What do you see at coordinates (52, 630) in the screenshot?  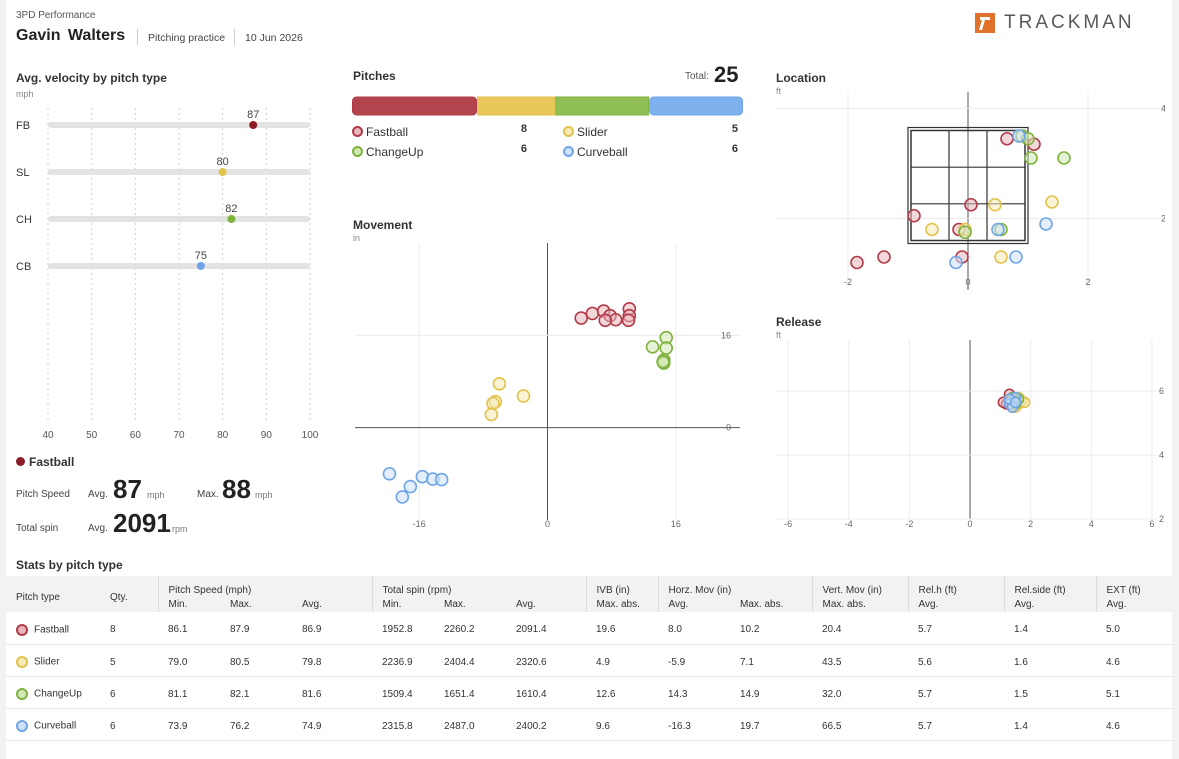 I see `pitch-type-name: Fastball` at bounding box center [52, 630].